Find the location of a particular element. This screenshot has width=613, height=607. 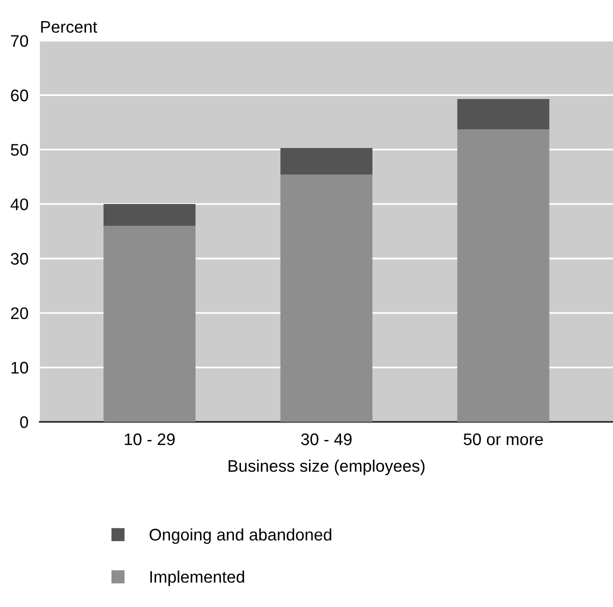

legend-label: Ongoing and abandoned is located at coordinates (241, 536).